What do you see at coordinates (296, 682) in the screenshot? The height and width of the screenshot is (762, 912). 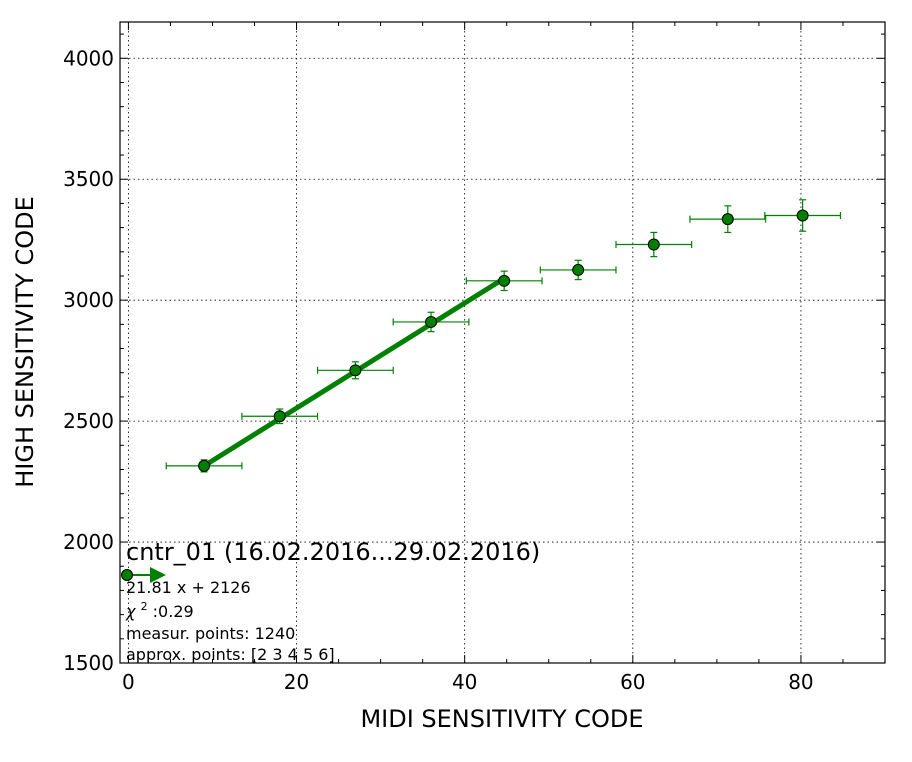 I see `x-tick-label: 20` at bounding box center [296, 682].